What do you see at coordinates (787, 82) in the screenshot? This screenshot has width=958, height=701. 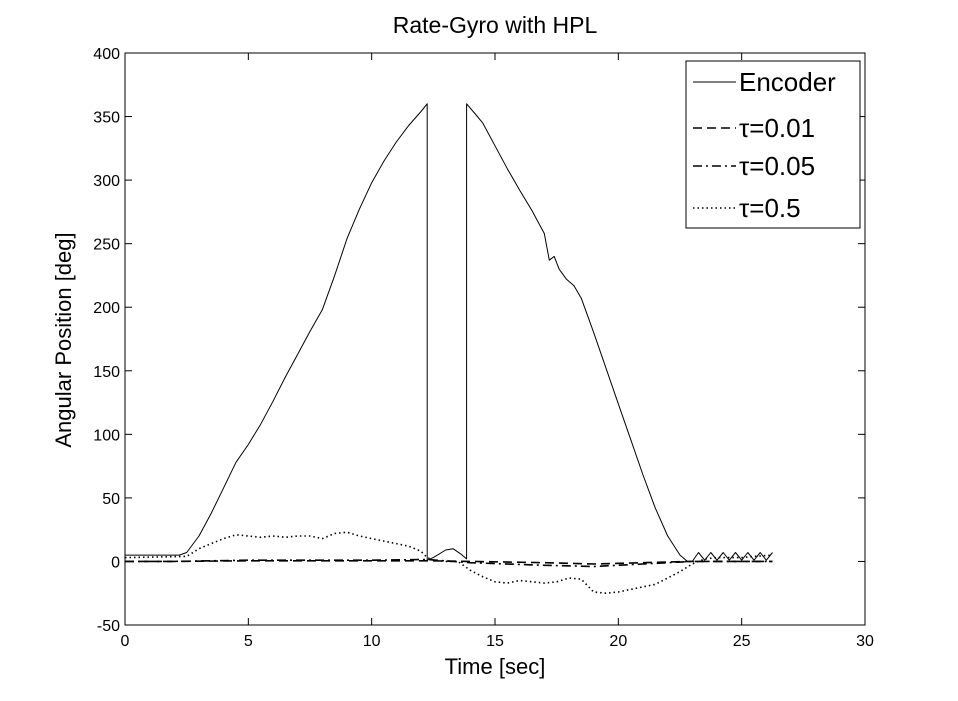 I see `legend-label-1: Encoder` at bounding box center [787, 82].